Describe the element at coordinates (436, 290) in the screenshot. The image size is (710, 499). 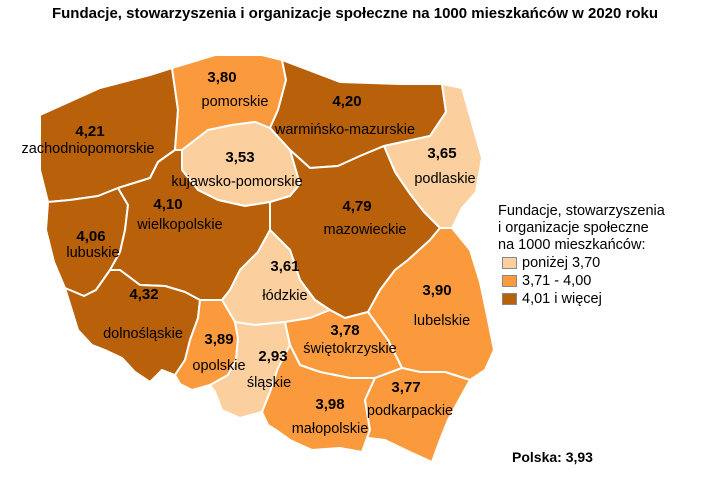
I see `value-lubelskie: 3,90` at that location.